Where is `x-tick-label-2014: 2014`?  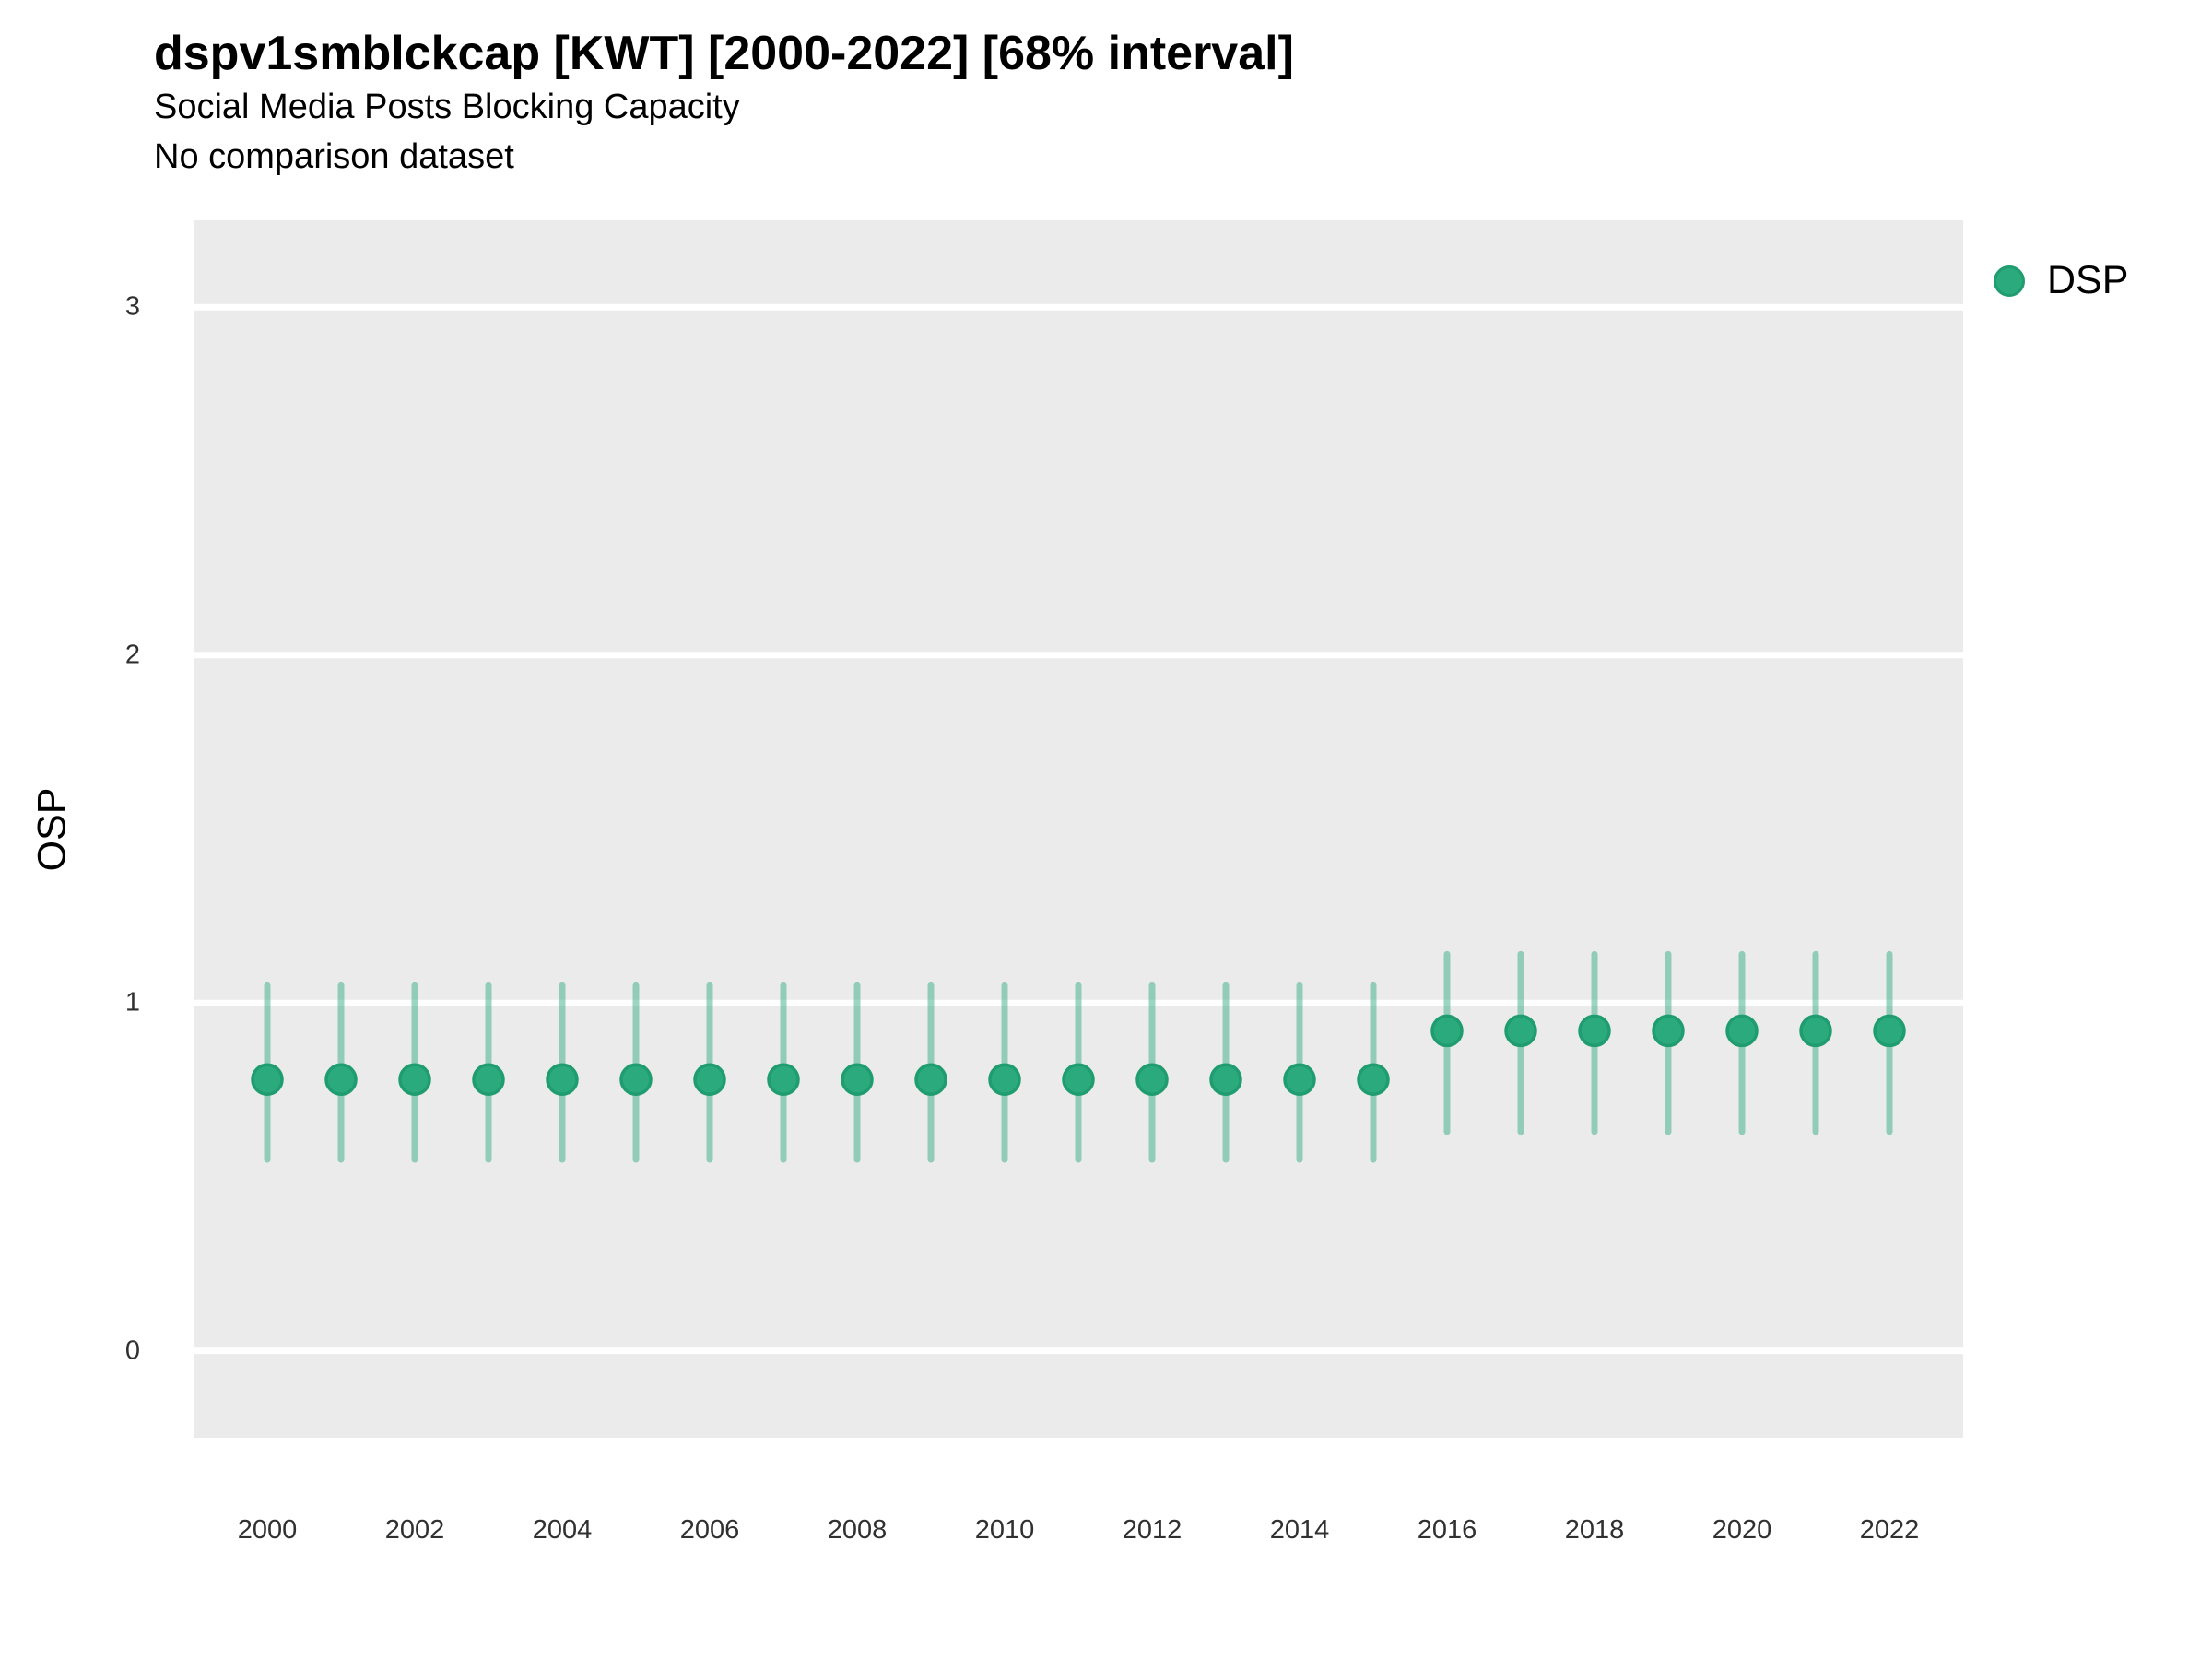 x-tick-label-2014: 2014 is located at coordinates (1299, 1530).